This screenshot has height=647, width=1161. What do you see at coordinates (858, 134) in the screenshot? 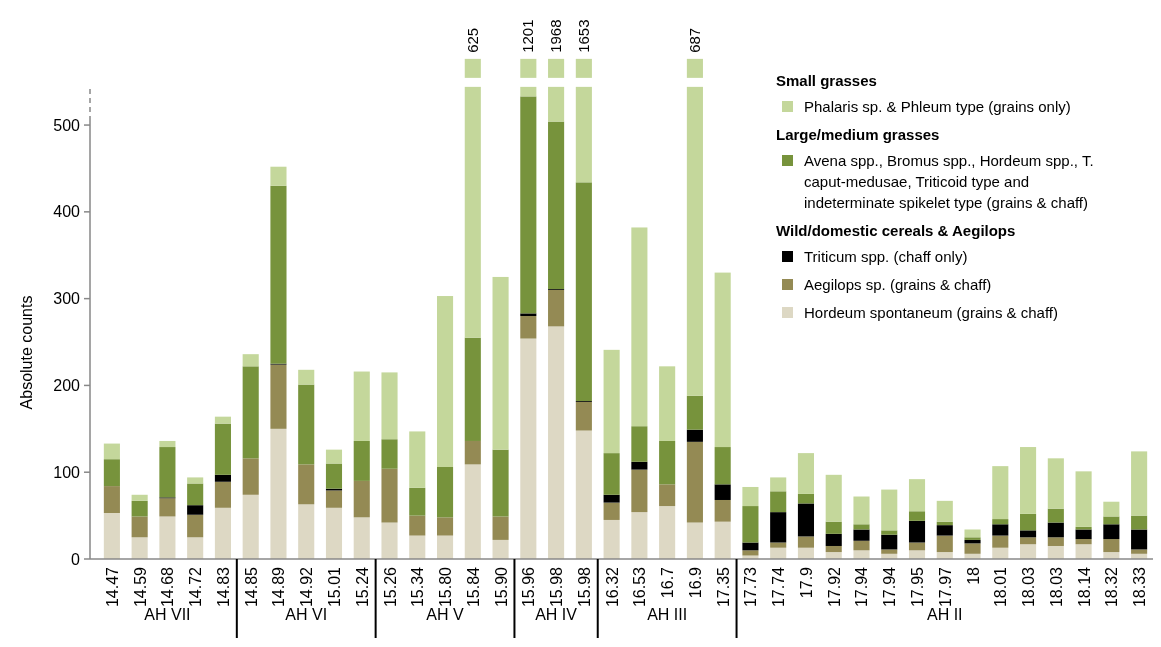
I see `annotation: Large/medium grasses` at bounding box center [858, 134].